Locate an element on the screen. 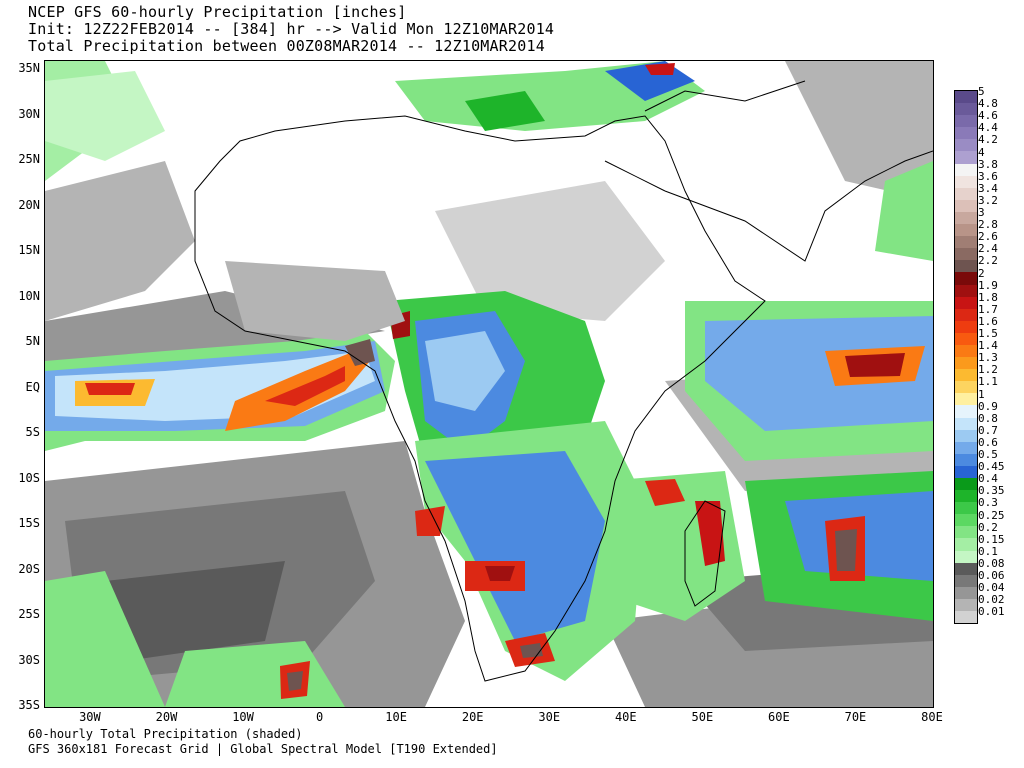 The height and width of the screenshot is (768, 1024). legend-level-label: 1.3 is located at coordinates (988, 358).